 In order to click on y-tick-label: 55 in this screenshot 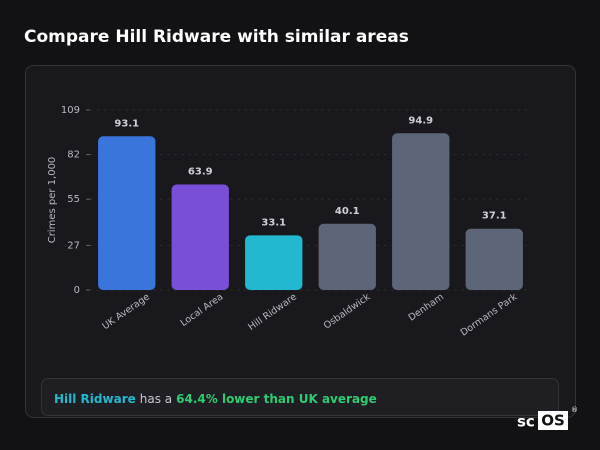, I will do `click(73, 199)`.